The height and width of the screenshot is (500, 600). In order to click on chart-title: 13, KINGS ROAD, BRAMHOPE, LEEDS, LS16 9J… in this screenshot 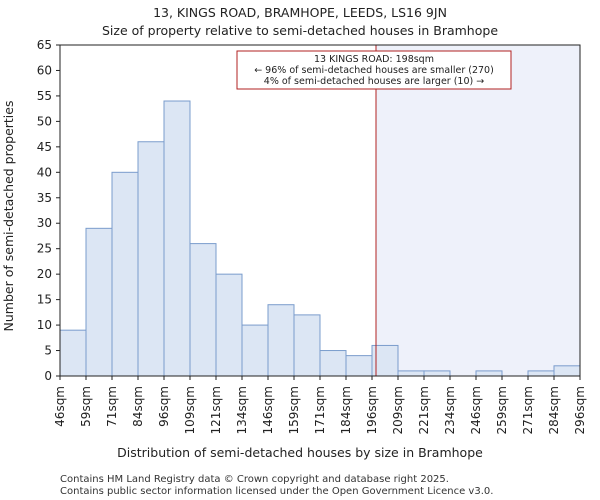, I will do `click(300, 12)`.